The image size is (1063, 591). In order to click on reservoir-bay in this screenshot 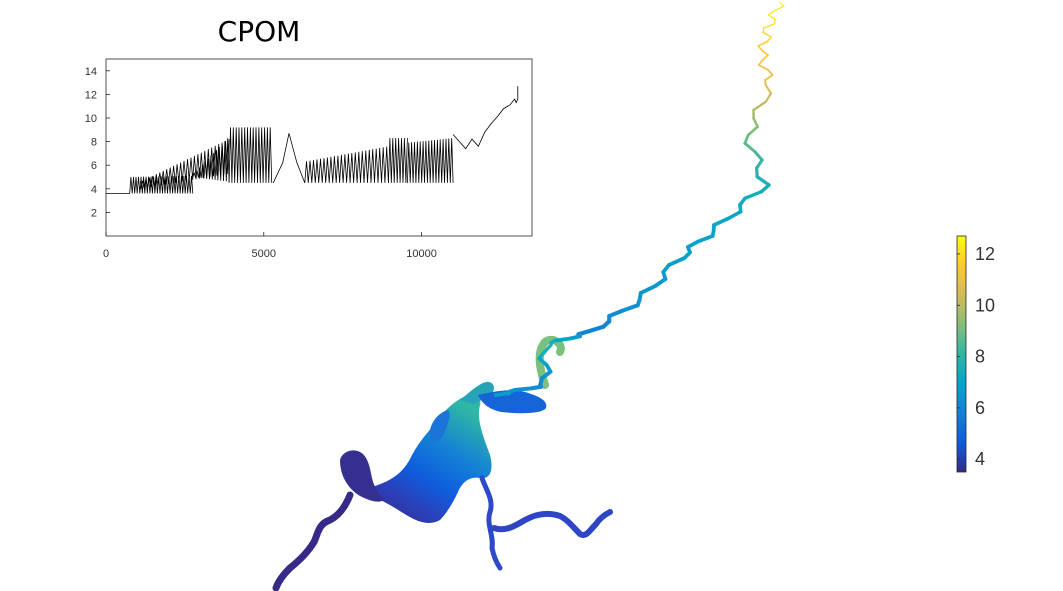, I will do `click(440, 426)`.